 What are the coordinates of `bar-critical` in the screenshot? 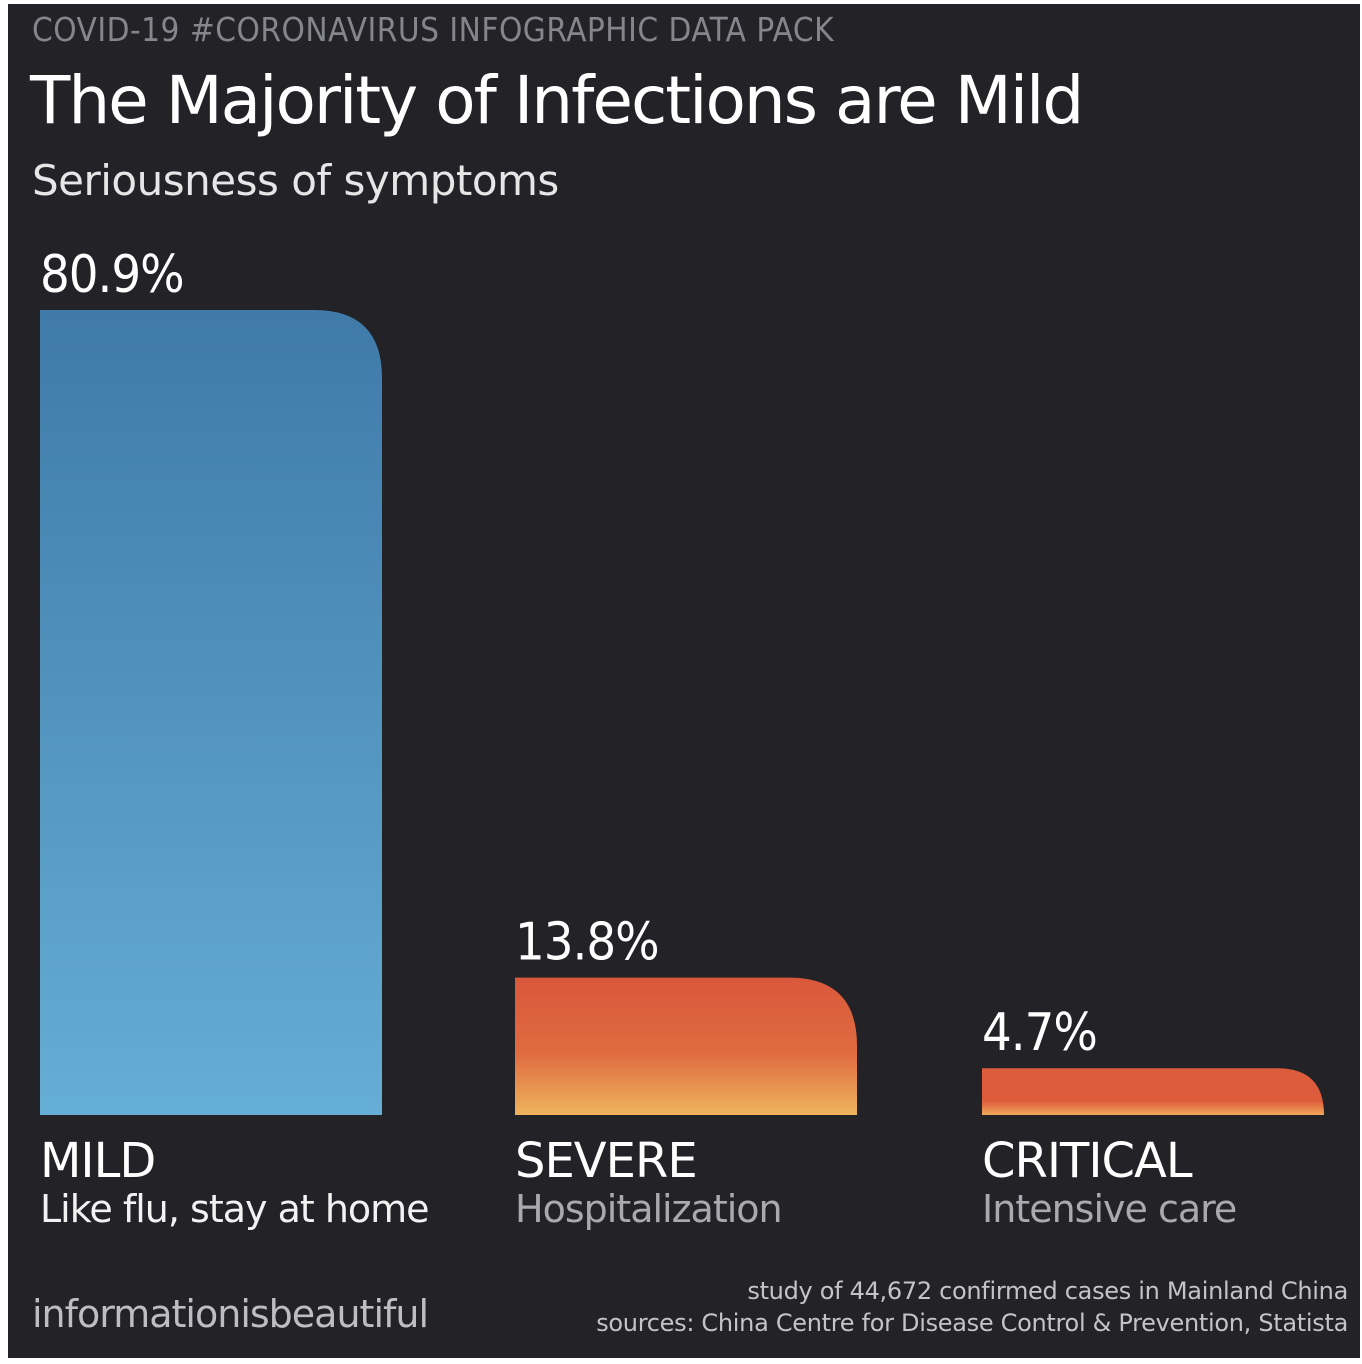 It's located at (1153, 1091).